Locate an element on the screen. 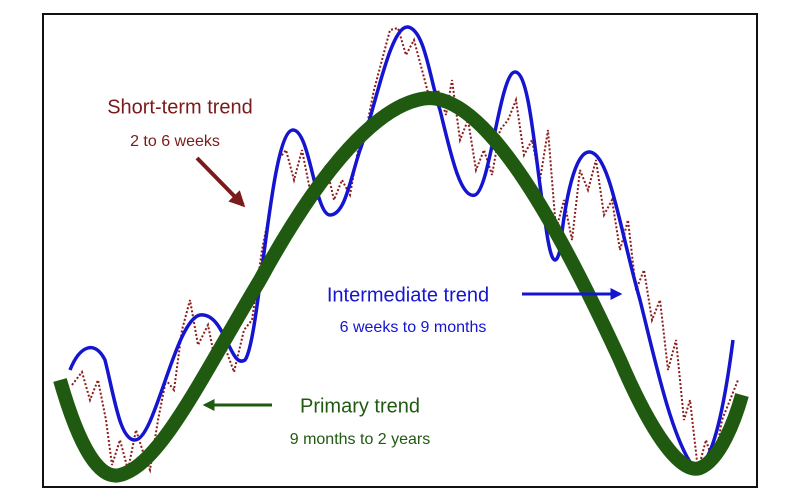  label-title: Primary trend is located at coordinates (360, 406).